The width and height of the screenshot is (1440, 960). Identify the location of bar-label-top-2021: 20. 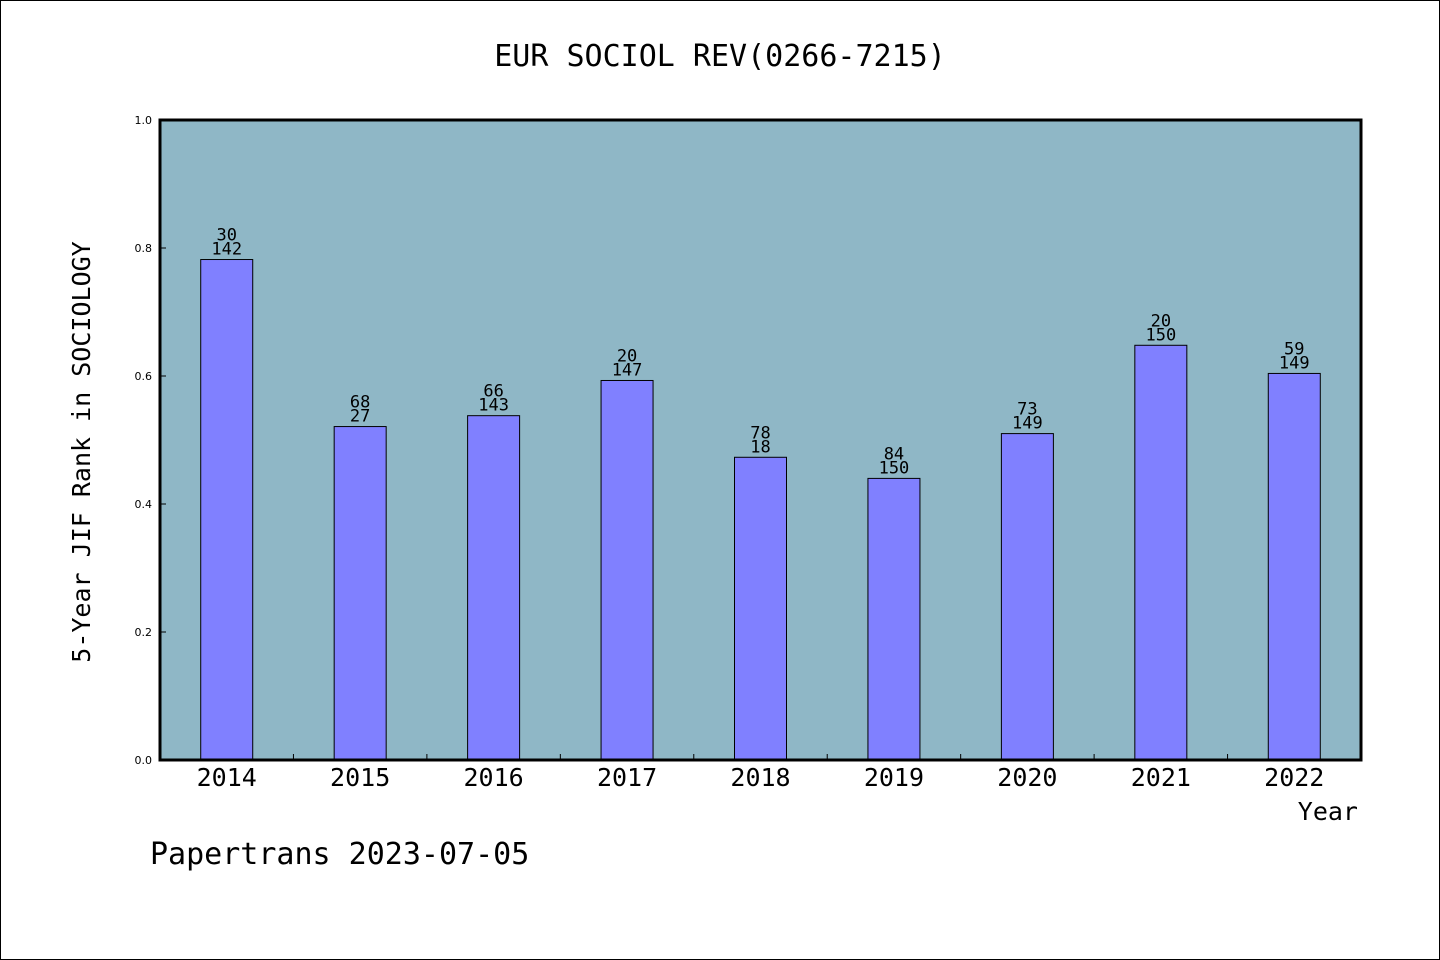
(1161, 321).